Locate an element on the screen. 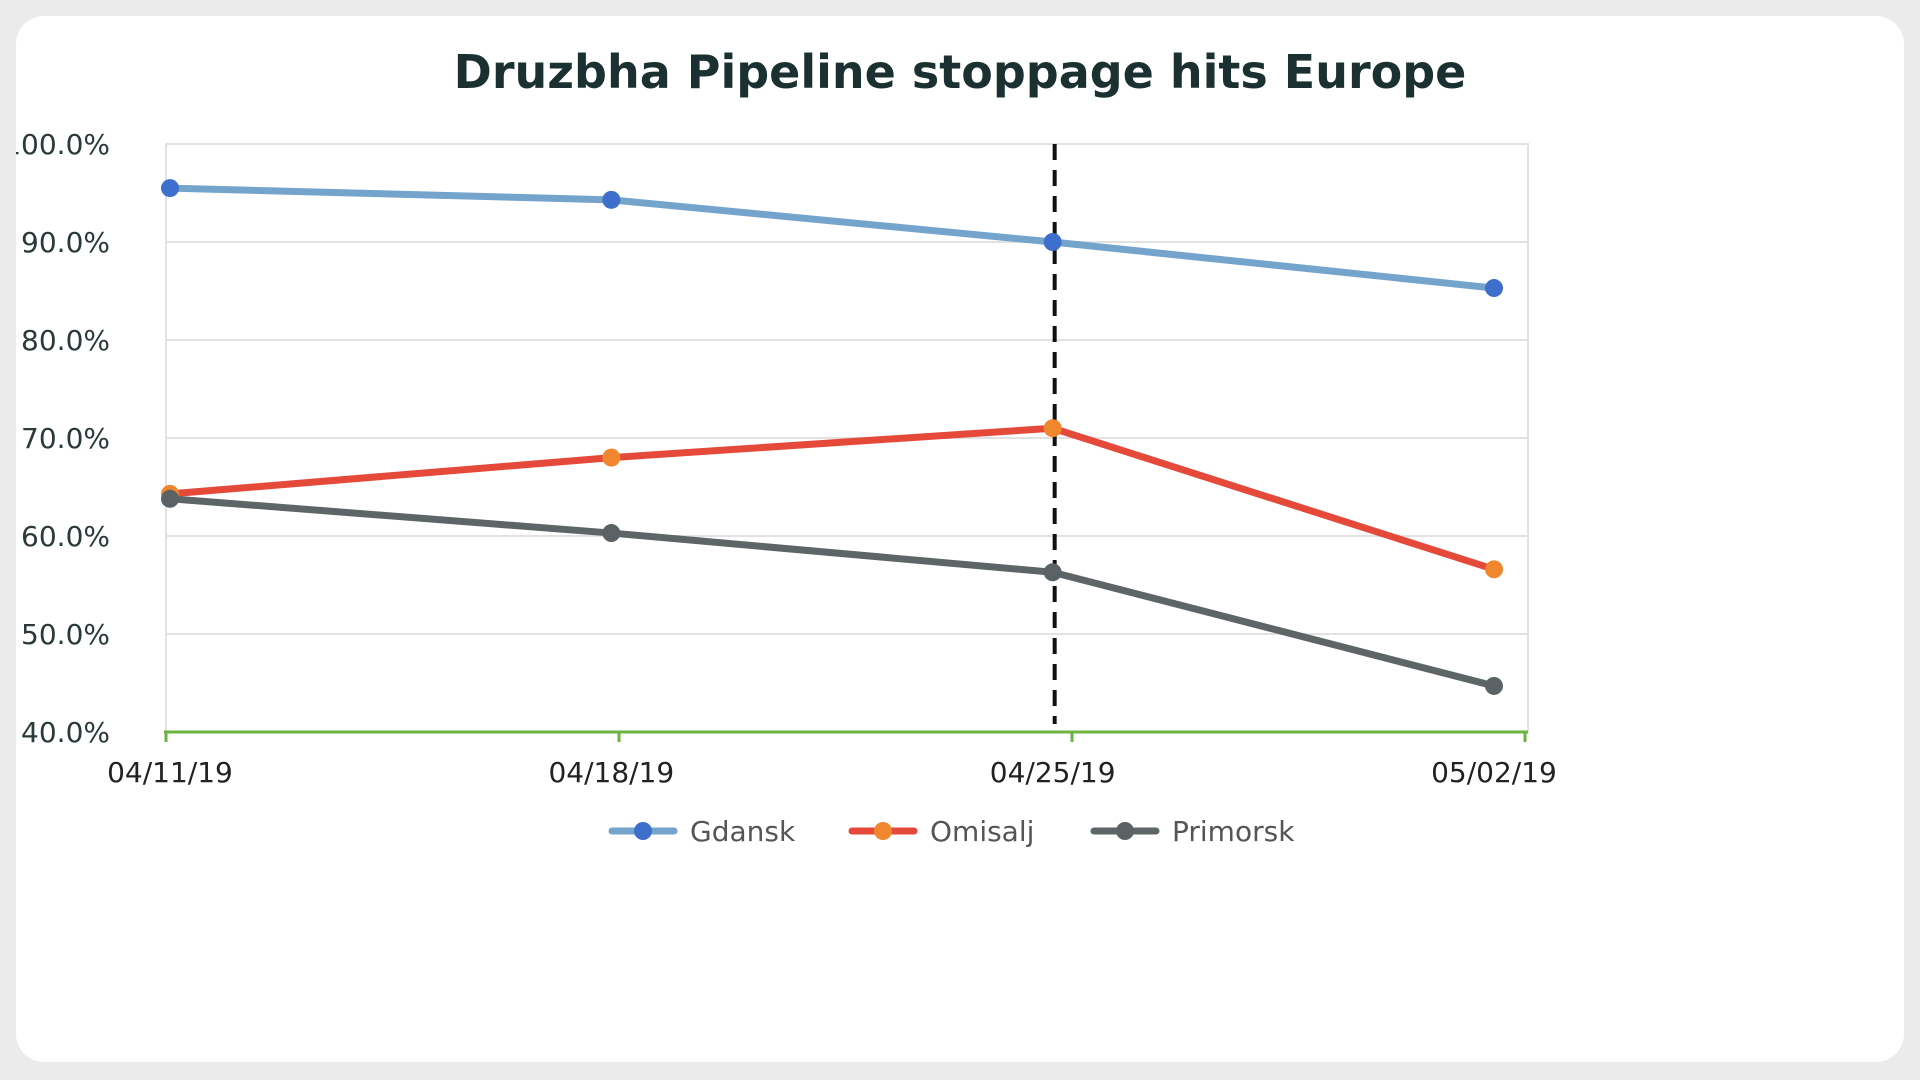  legend-item-omisalj: Omisalj is located at coordinates (941, 831).